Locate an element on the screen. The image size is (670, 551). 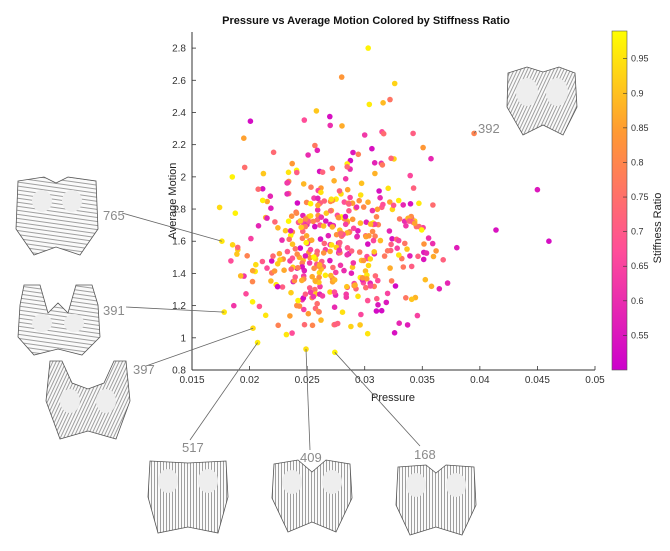
colorbar-tick-label: 0.8 is located at coordinates (637, 162).